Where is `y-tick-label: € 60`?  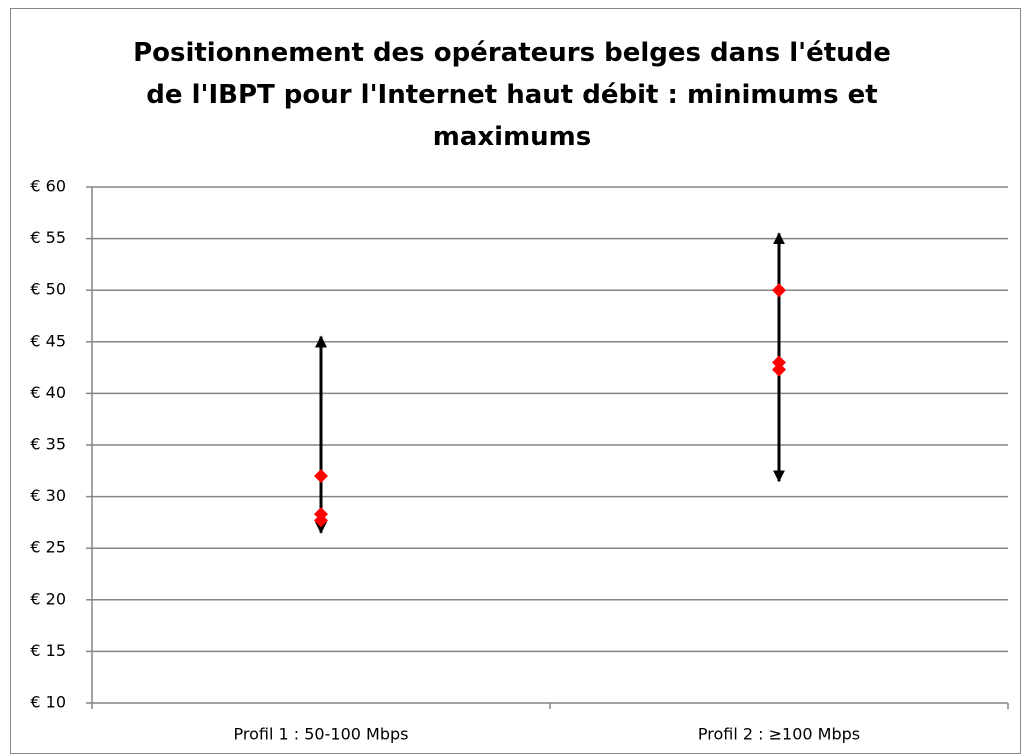 y-tick-label: € 60 is located at coordinates (48, 186).